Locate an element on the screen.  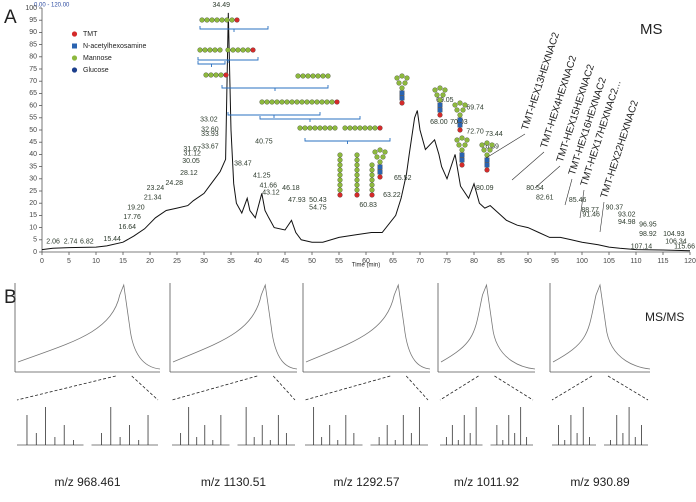
y-tick-label: 80 is located at coordinates (33, 57).